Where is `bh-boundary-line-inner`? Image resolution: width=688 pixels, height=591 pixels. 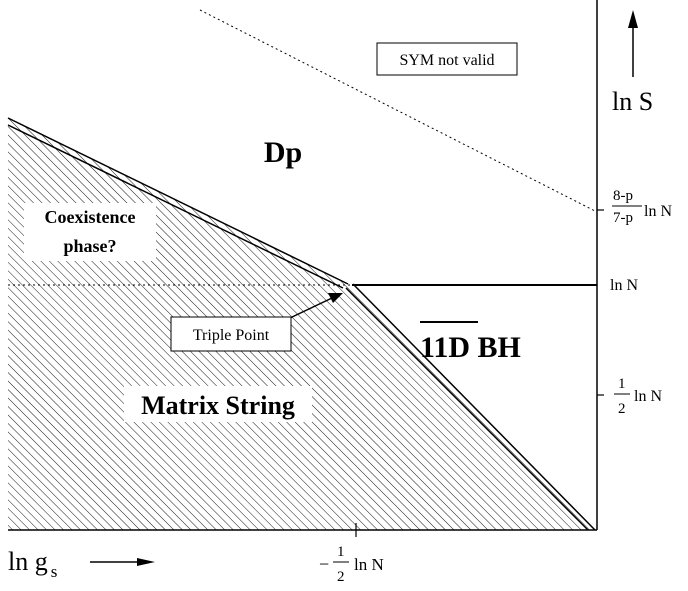 bh-boundary-line-inner is located at coordinates (467, 409).